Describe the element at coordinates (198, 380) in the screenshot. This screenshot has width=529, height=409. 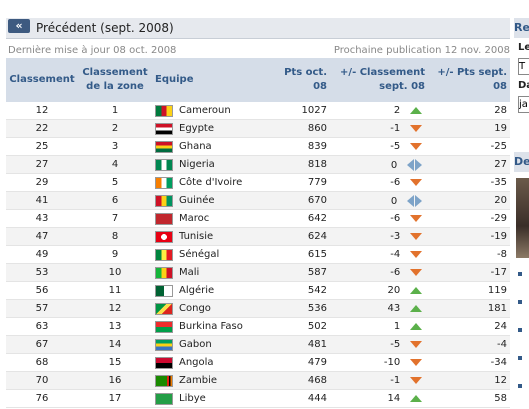
I see `team-name: Zambie` at that location.